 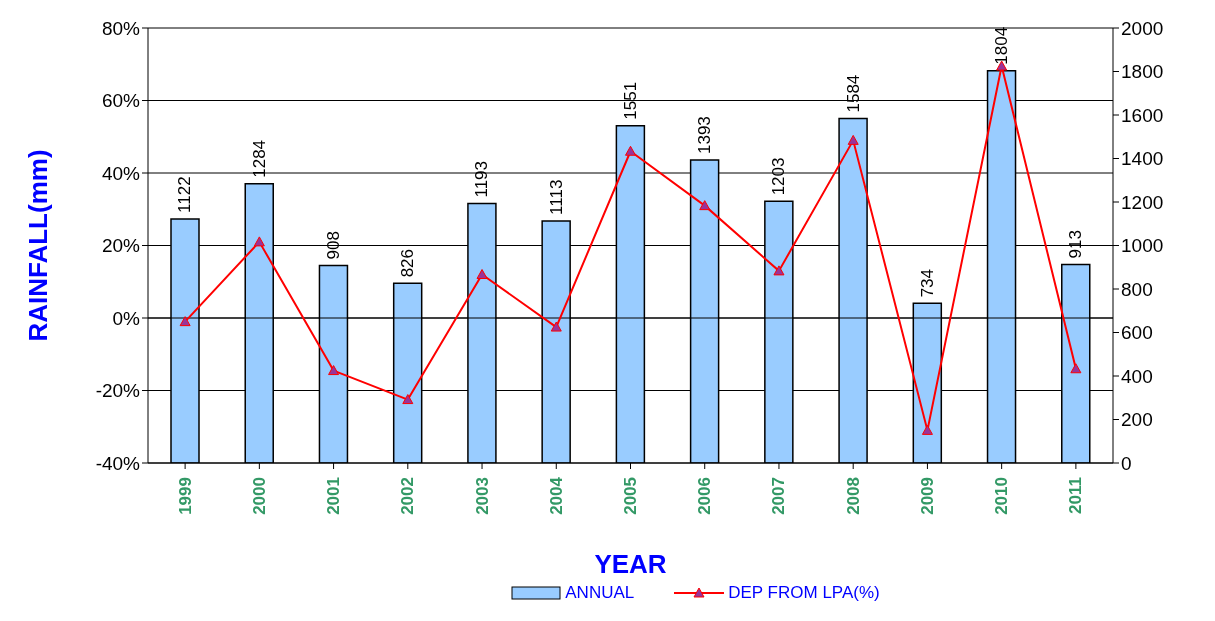 I want to click on data-label: 913, so click(x=1076, y=244).